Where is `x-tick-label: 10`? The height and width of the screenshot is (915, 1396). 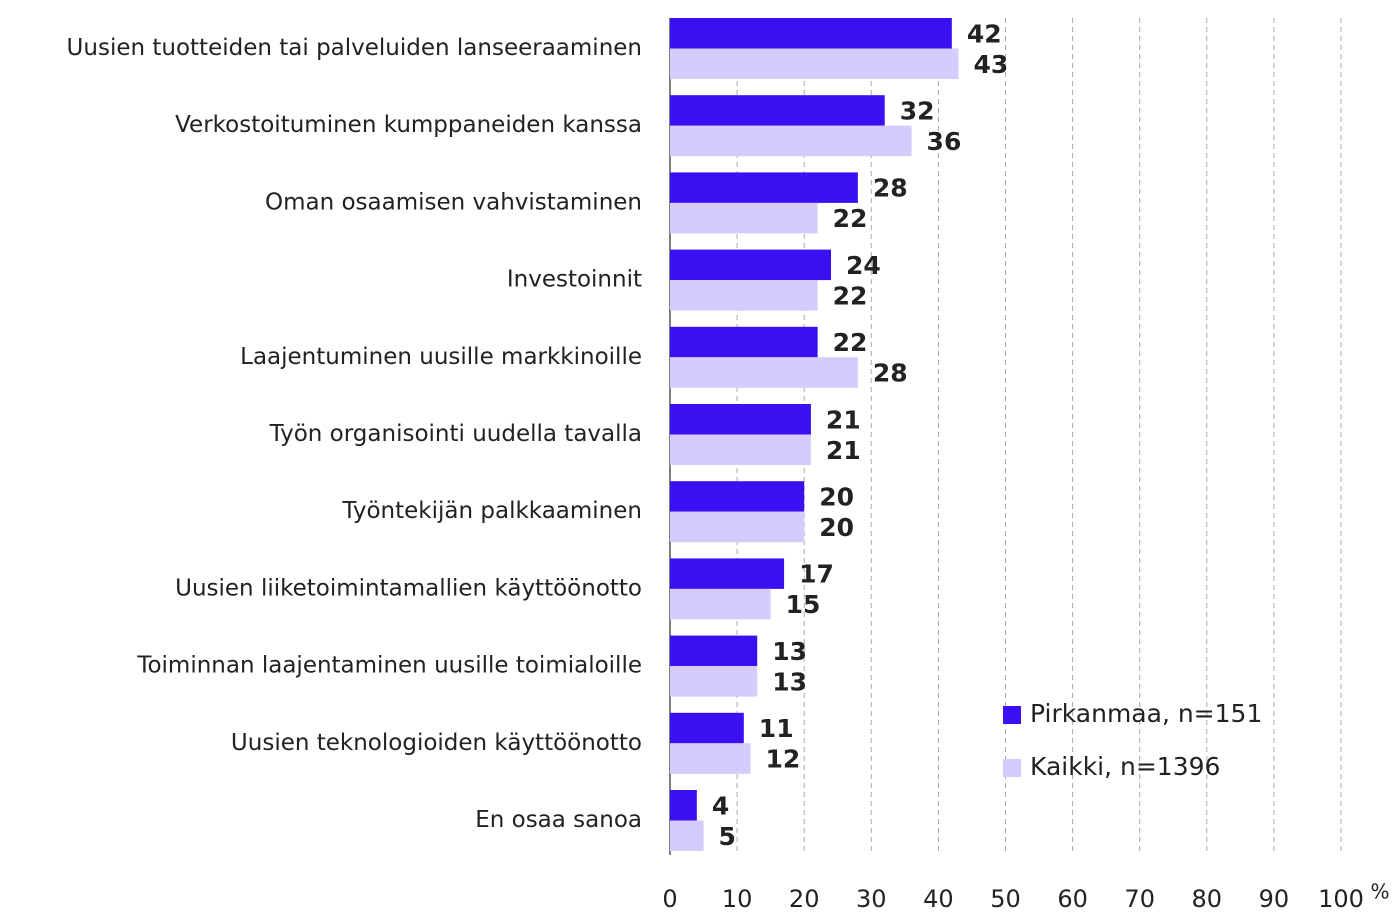
x-tick-label: 10 is located at coordinates (737, 899).